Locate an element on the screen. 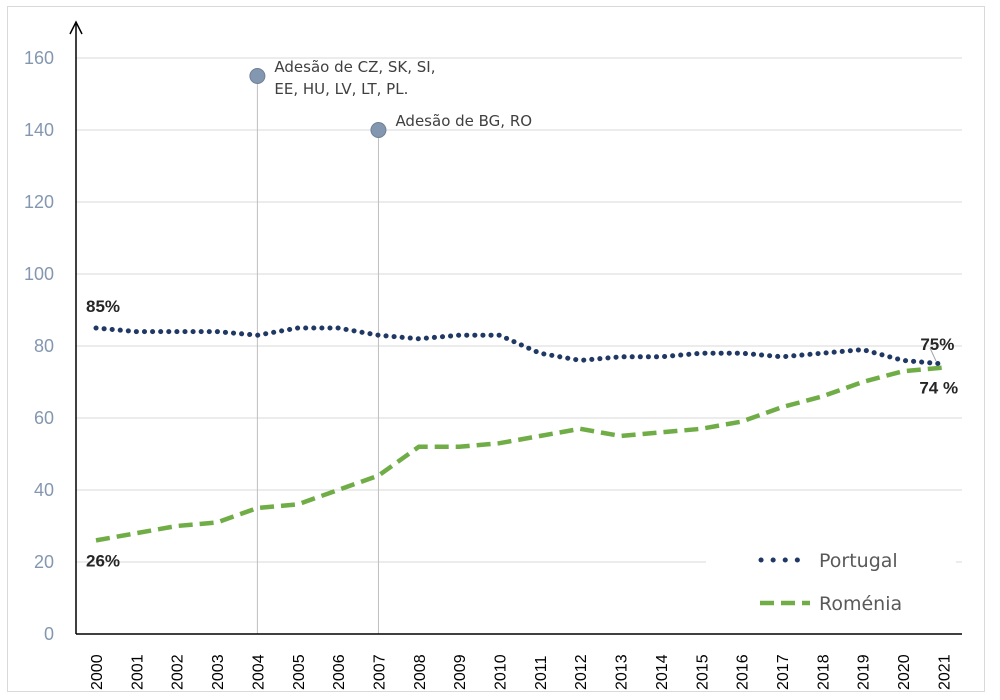 Image resolution: width=1000 pixels, height=700 pixels. y-tick-label: 60 is located at coordinates (44, 418).